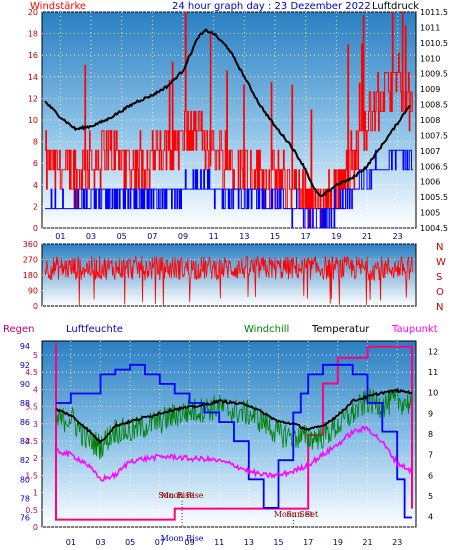 The image size is (462, 550). Describe the element at coordinates (398, 236) in the screenshot. I see `wind-x-tick-label: 23` at that location.